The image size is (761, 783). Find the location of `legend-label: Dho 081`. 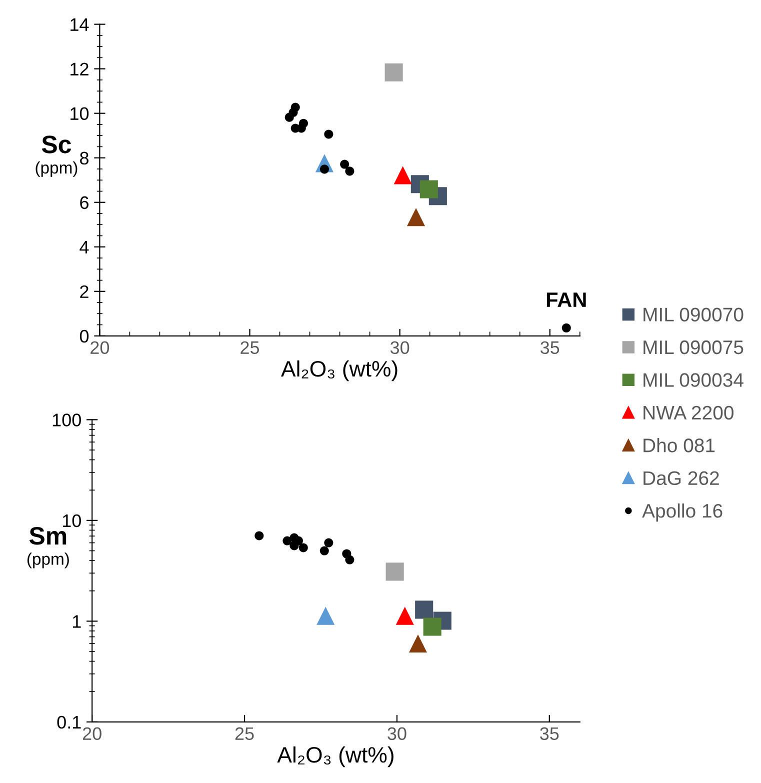

legend-label: Dho 081 is located at coordinates (679, 445).